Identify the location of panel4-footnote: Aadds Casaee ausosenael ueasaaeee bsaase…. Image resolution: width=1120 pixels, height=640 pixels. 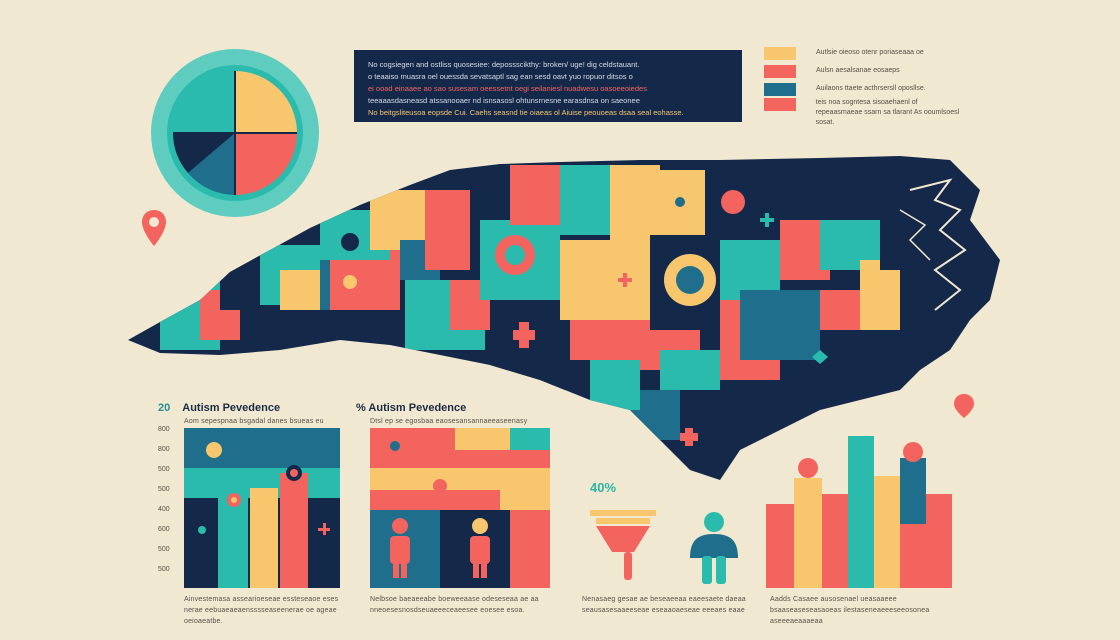
(850, 610).